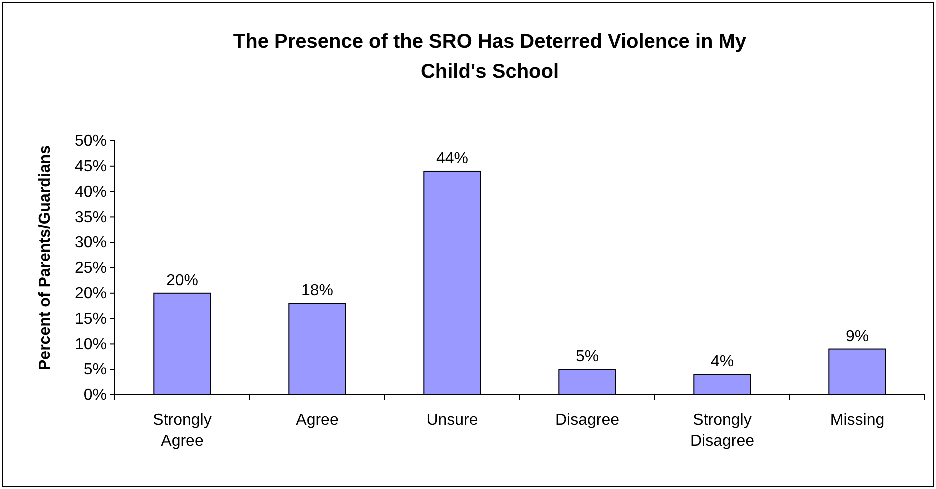  Describe the element at coordinates (90, 269) in the screenshot. I see `y-tick-label: 25%` at that location.